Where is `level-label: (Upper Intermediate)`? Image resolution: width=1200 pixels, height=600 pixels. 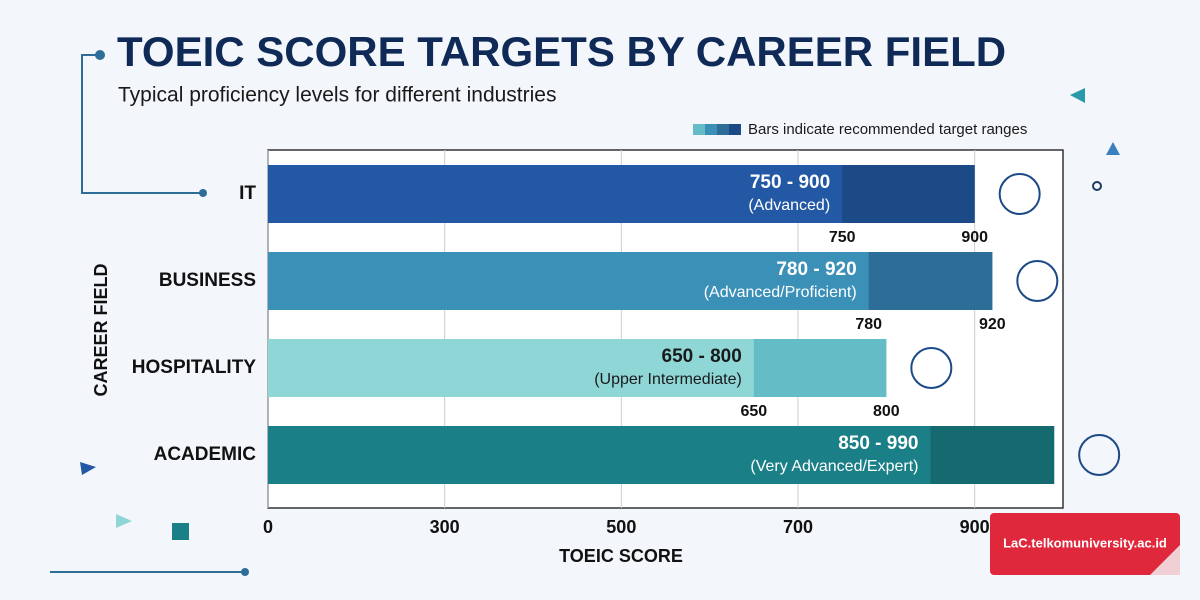 level-label: (Upper Intermediate) is located at coordinates (668, 379).